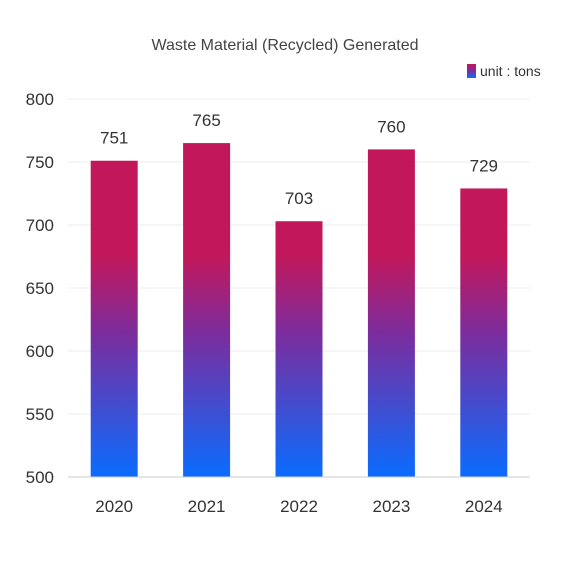 The width and height of the screenshot is (564, 564). I want to click on bar-2022, so click(299, 349).